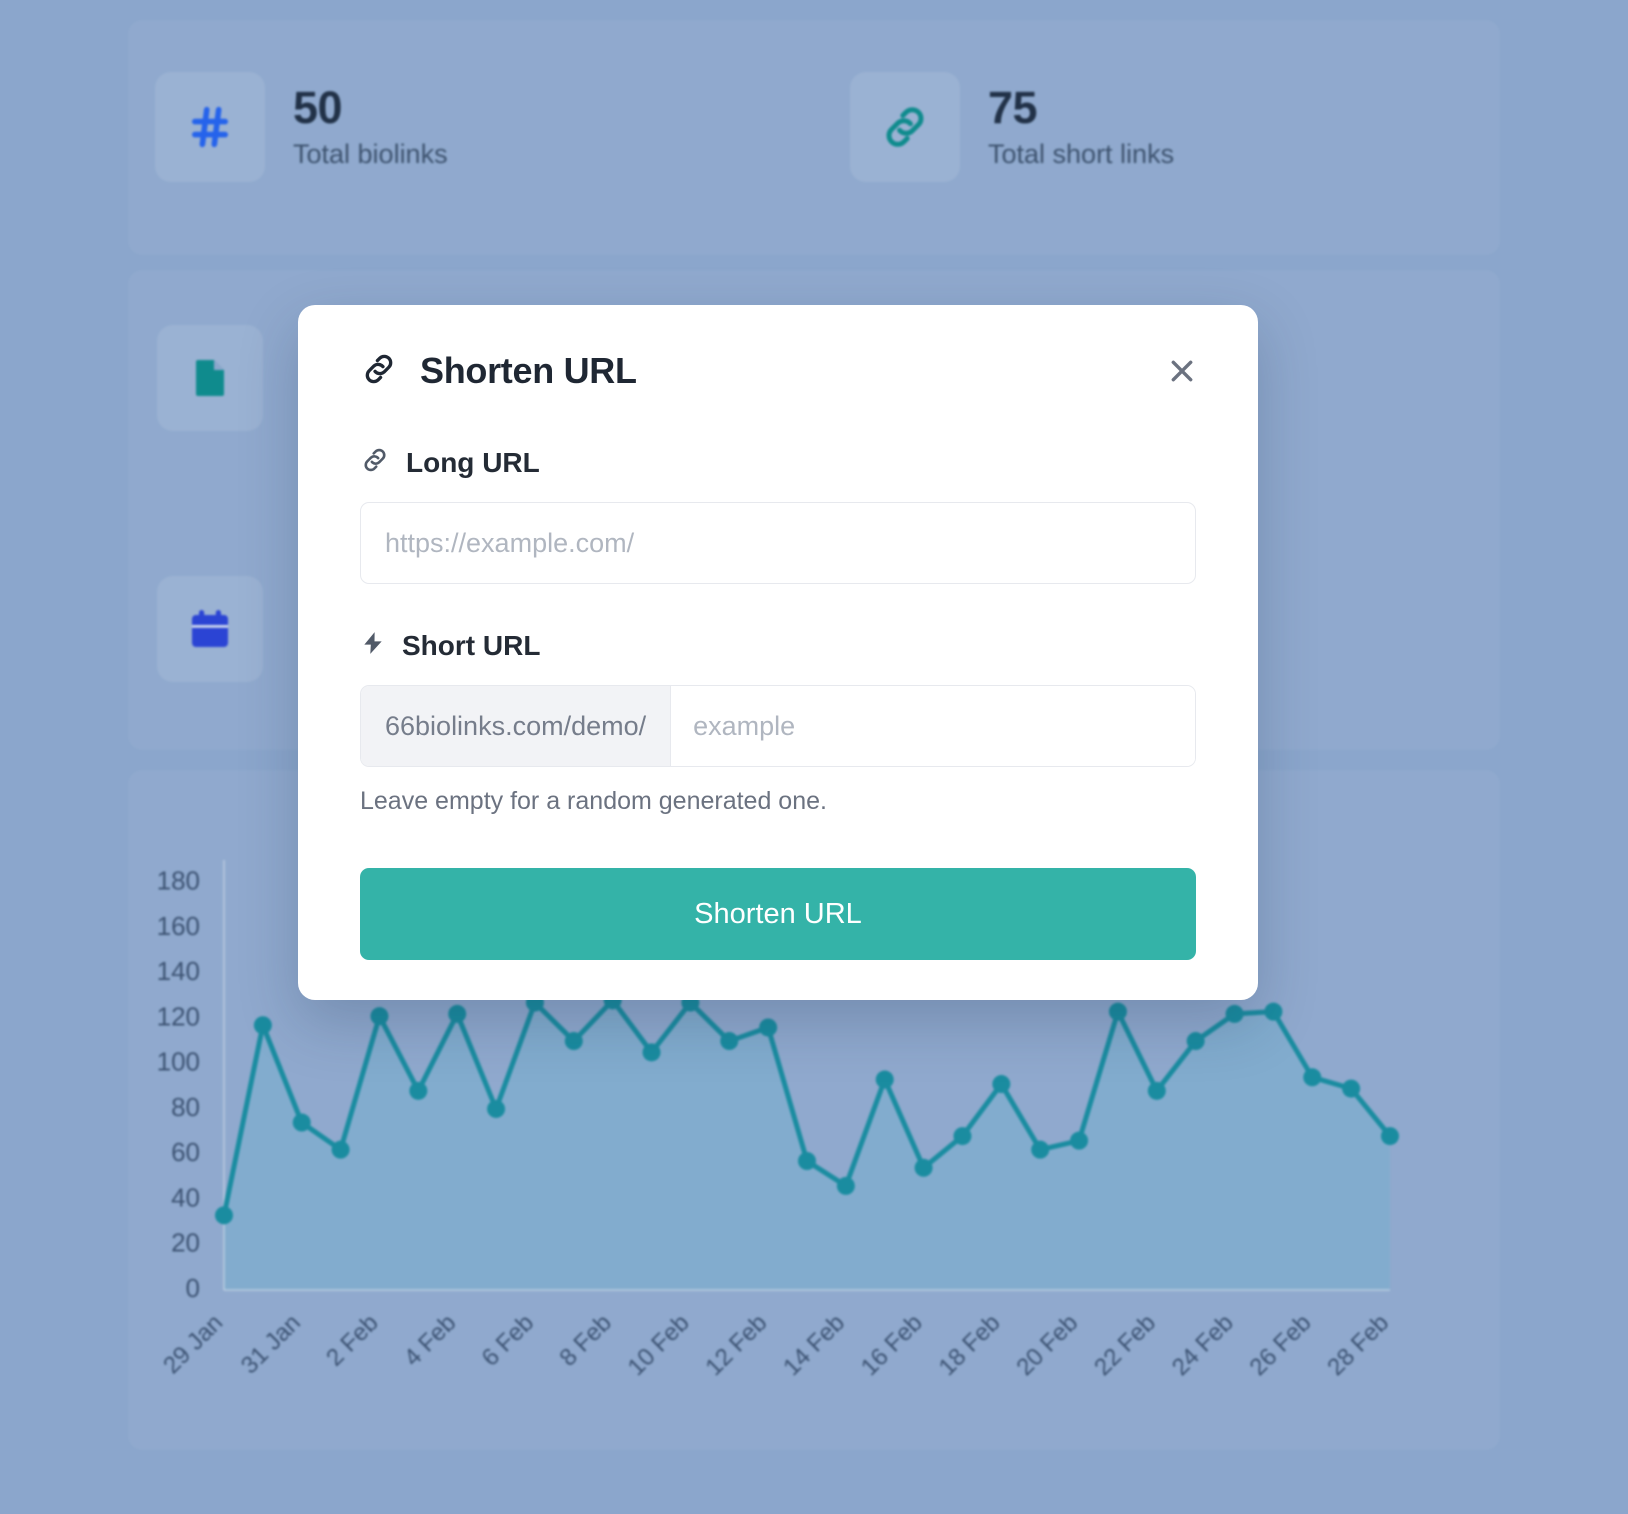  What do you see at coordinates (473, 462) in the screenshot?
I see `long-url-label: Long URL` at bounding box center [473, 462].